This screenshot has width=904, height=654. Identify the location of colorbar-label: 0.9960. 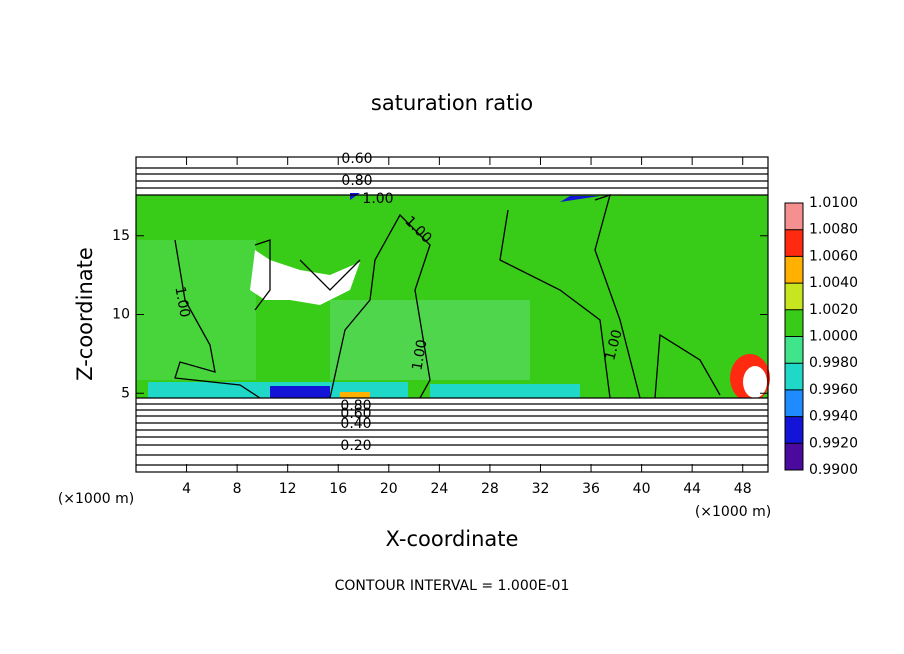
(833, 390).